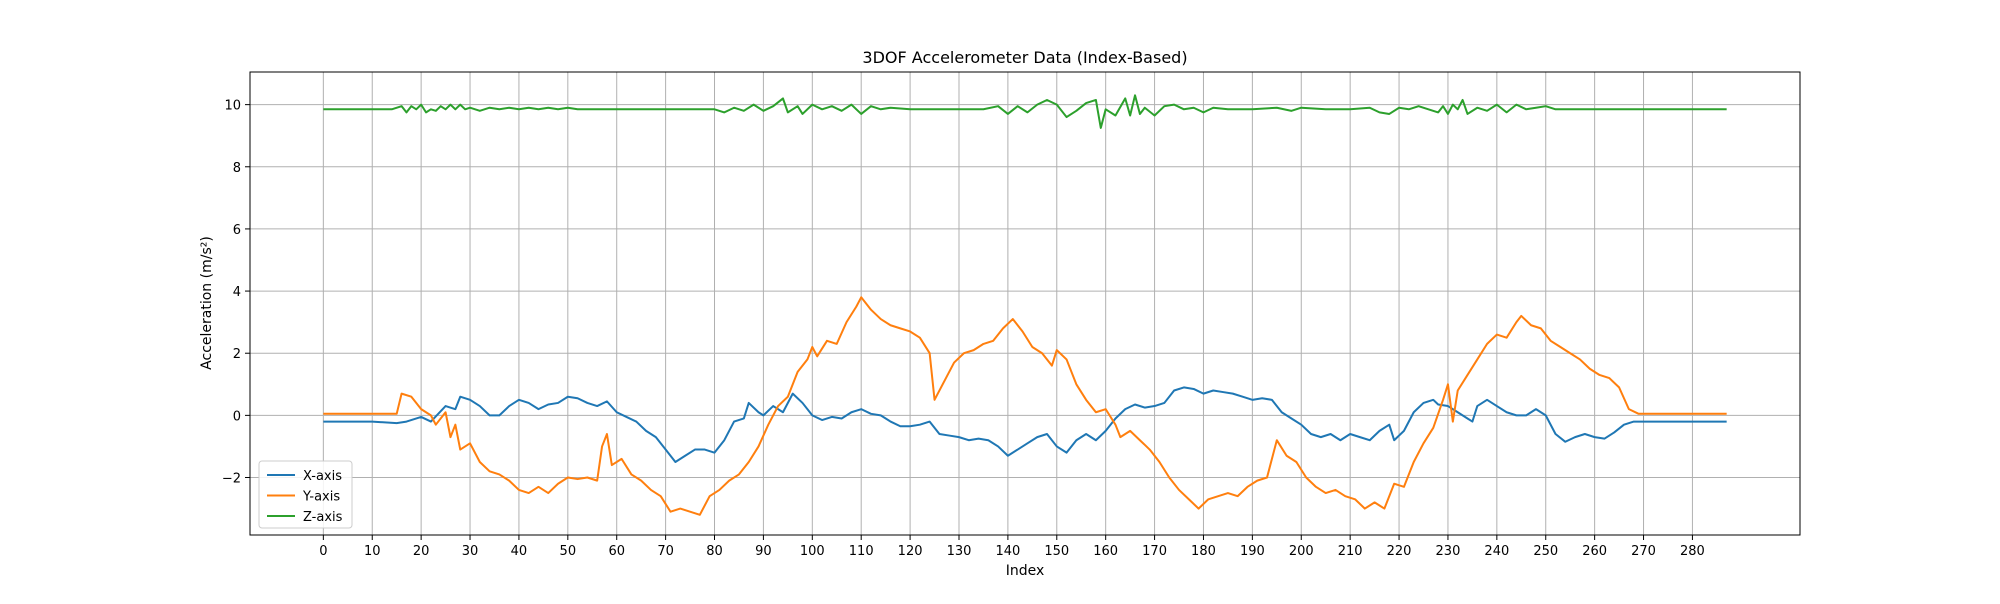 The image size is (2000, 604). What do you see at coordinates (237, 168) in the screenshot?
I see `y-tick-label: 8` at bounding box center [237, 168].